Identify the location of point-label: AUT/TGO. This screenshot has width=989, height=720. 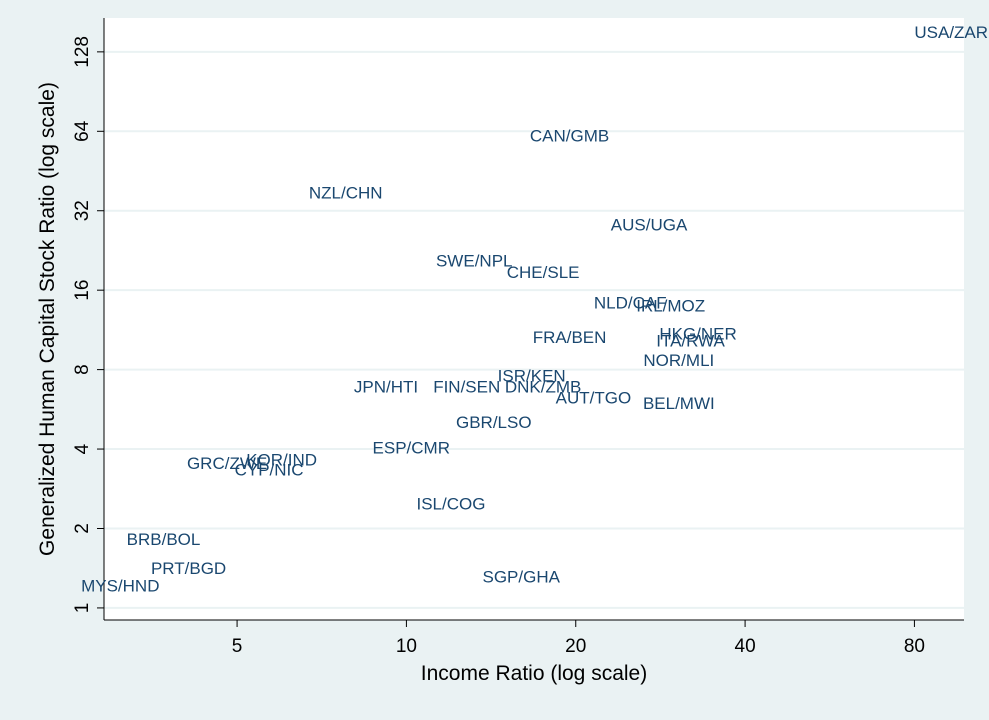
(594, 397).